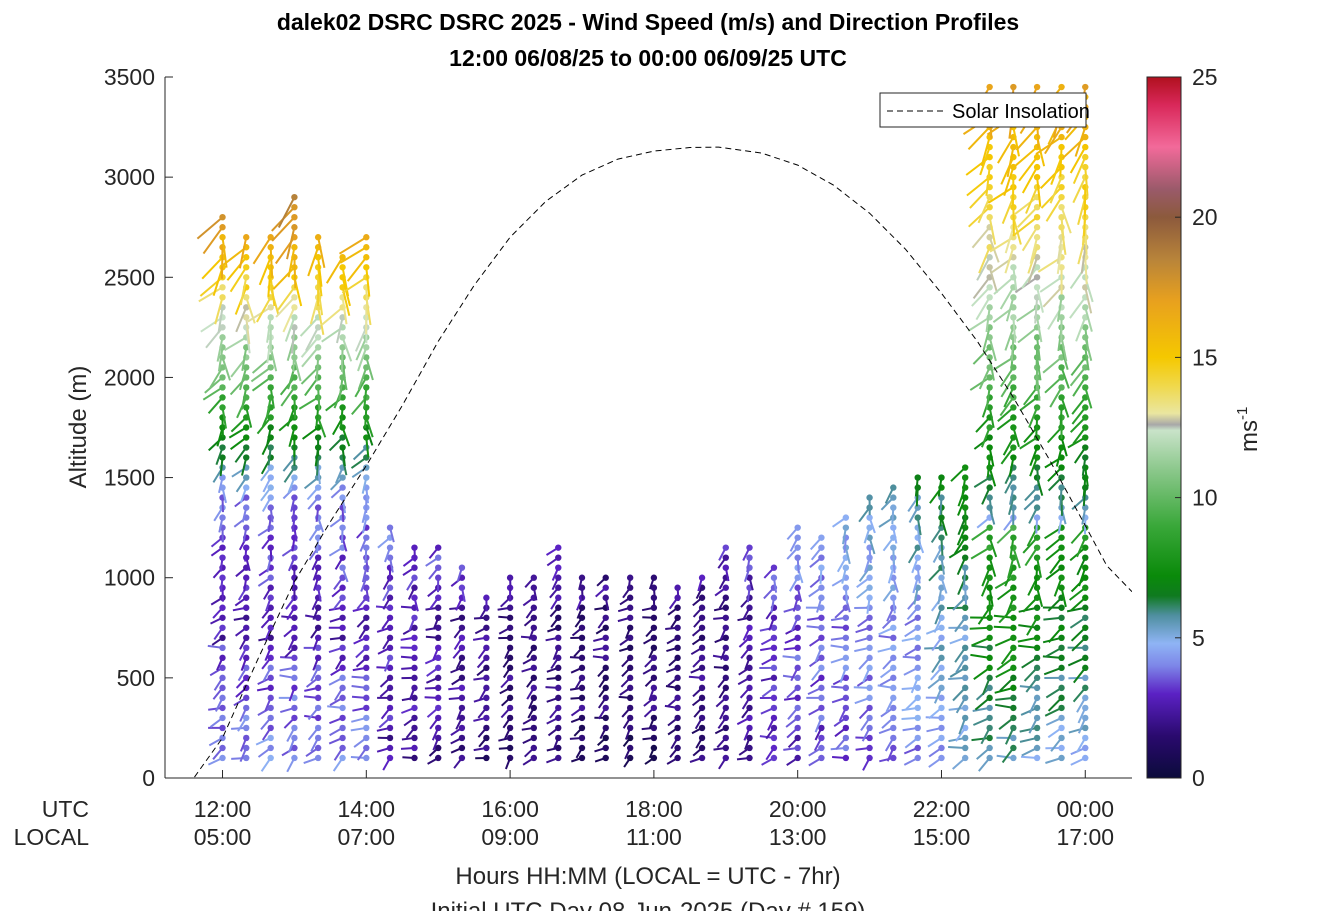 The height and width of the screenshot is (911, 1343). Describe the element at coordinates (1205, 217) in the screenshot. I see `colorbar-tick-label: 20` at that location.